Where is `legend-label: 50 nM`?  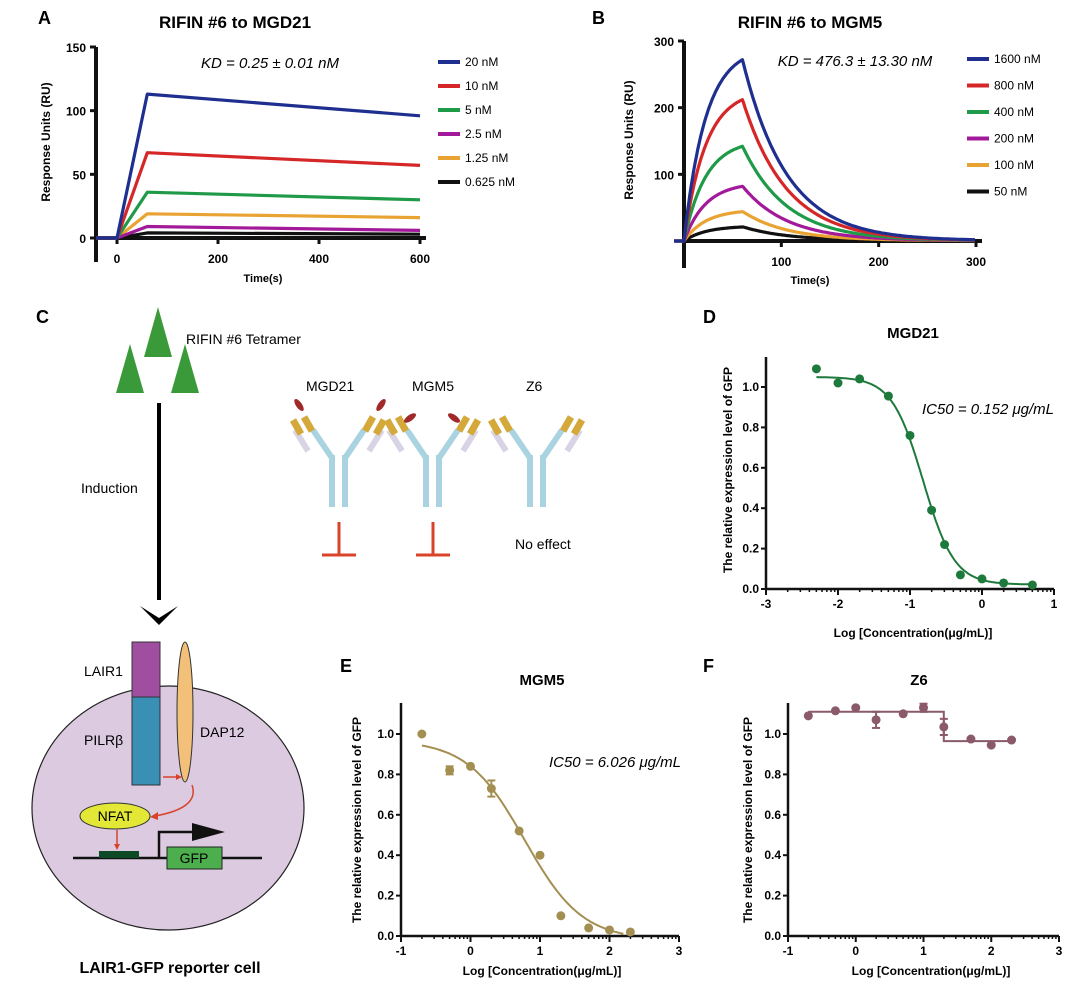
legend-label: 50 nM is located at coordinates (1010, 192).